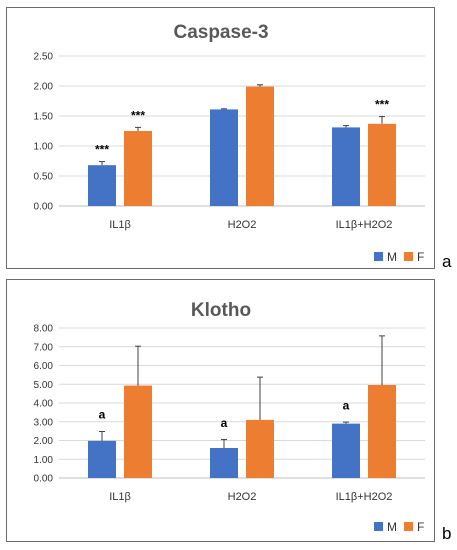 The height and width of the screenshot is (550, 457). I want to click on panel-label-a: a, so click(447, 261).